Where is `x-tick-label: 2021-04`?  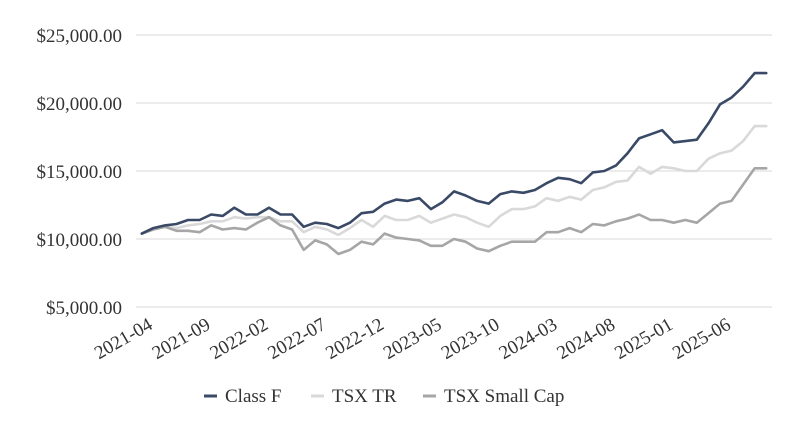 x-tick-label: 2021-04 is located at coordinates (124, 339).